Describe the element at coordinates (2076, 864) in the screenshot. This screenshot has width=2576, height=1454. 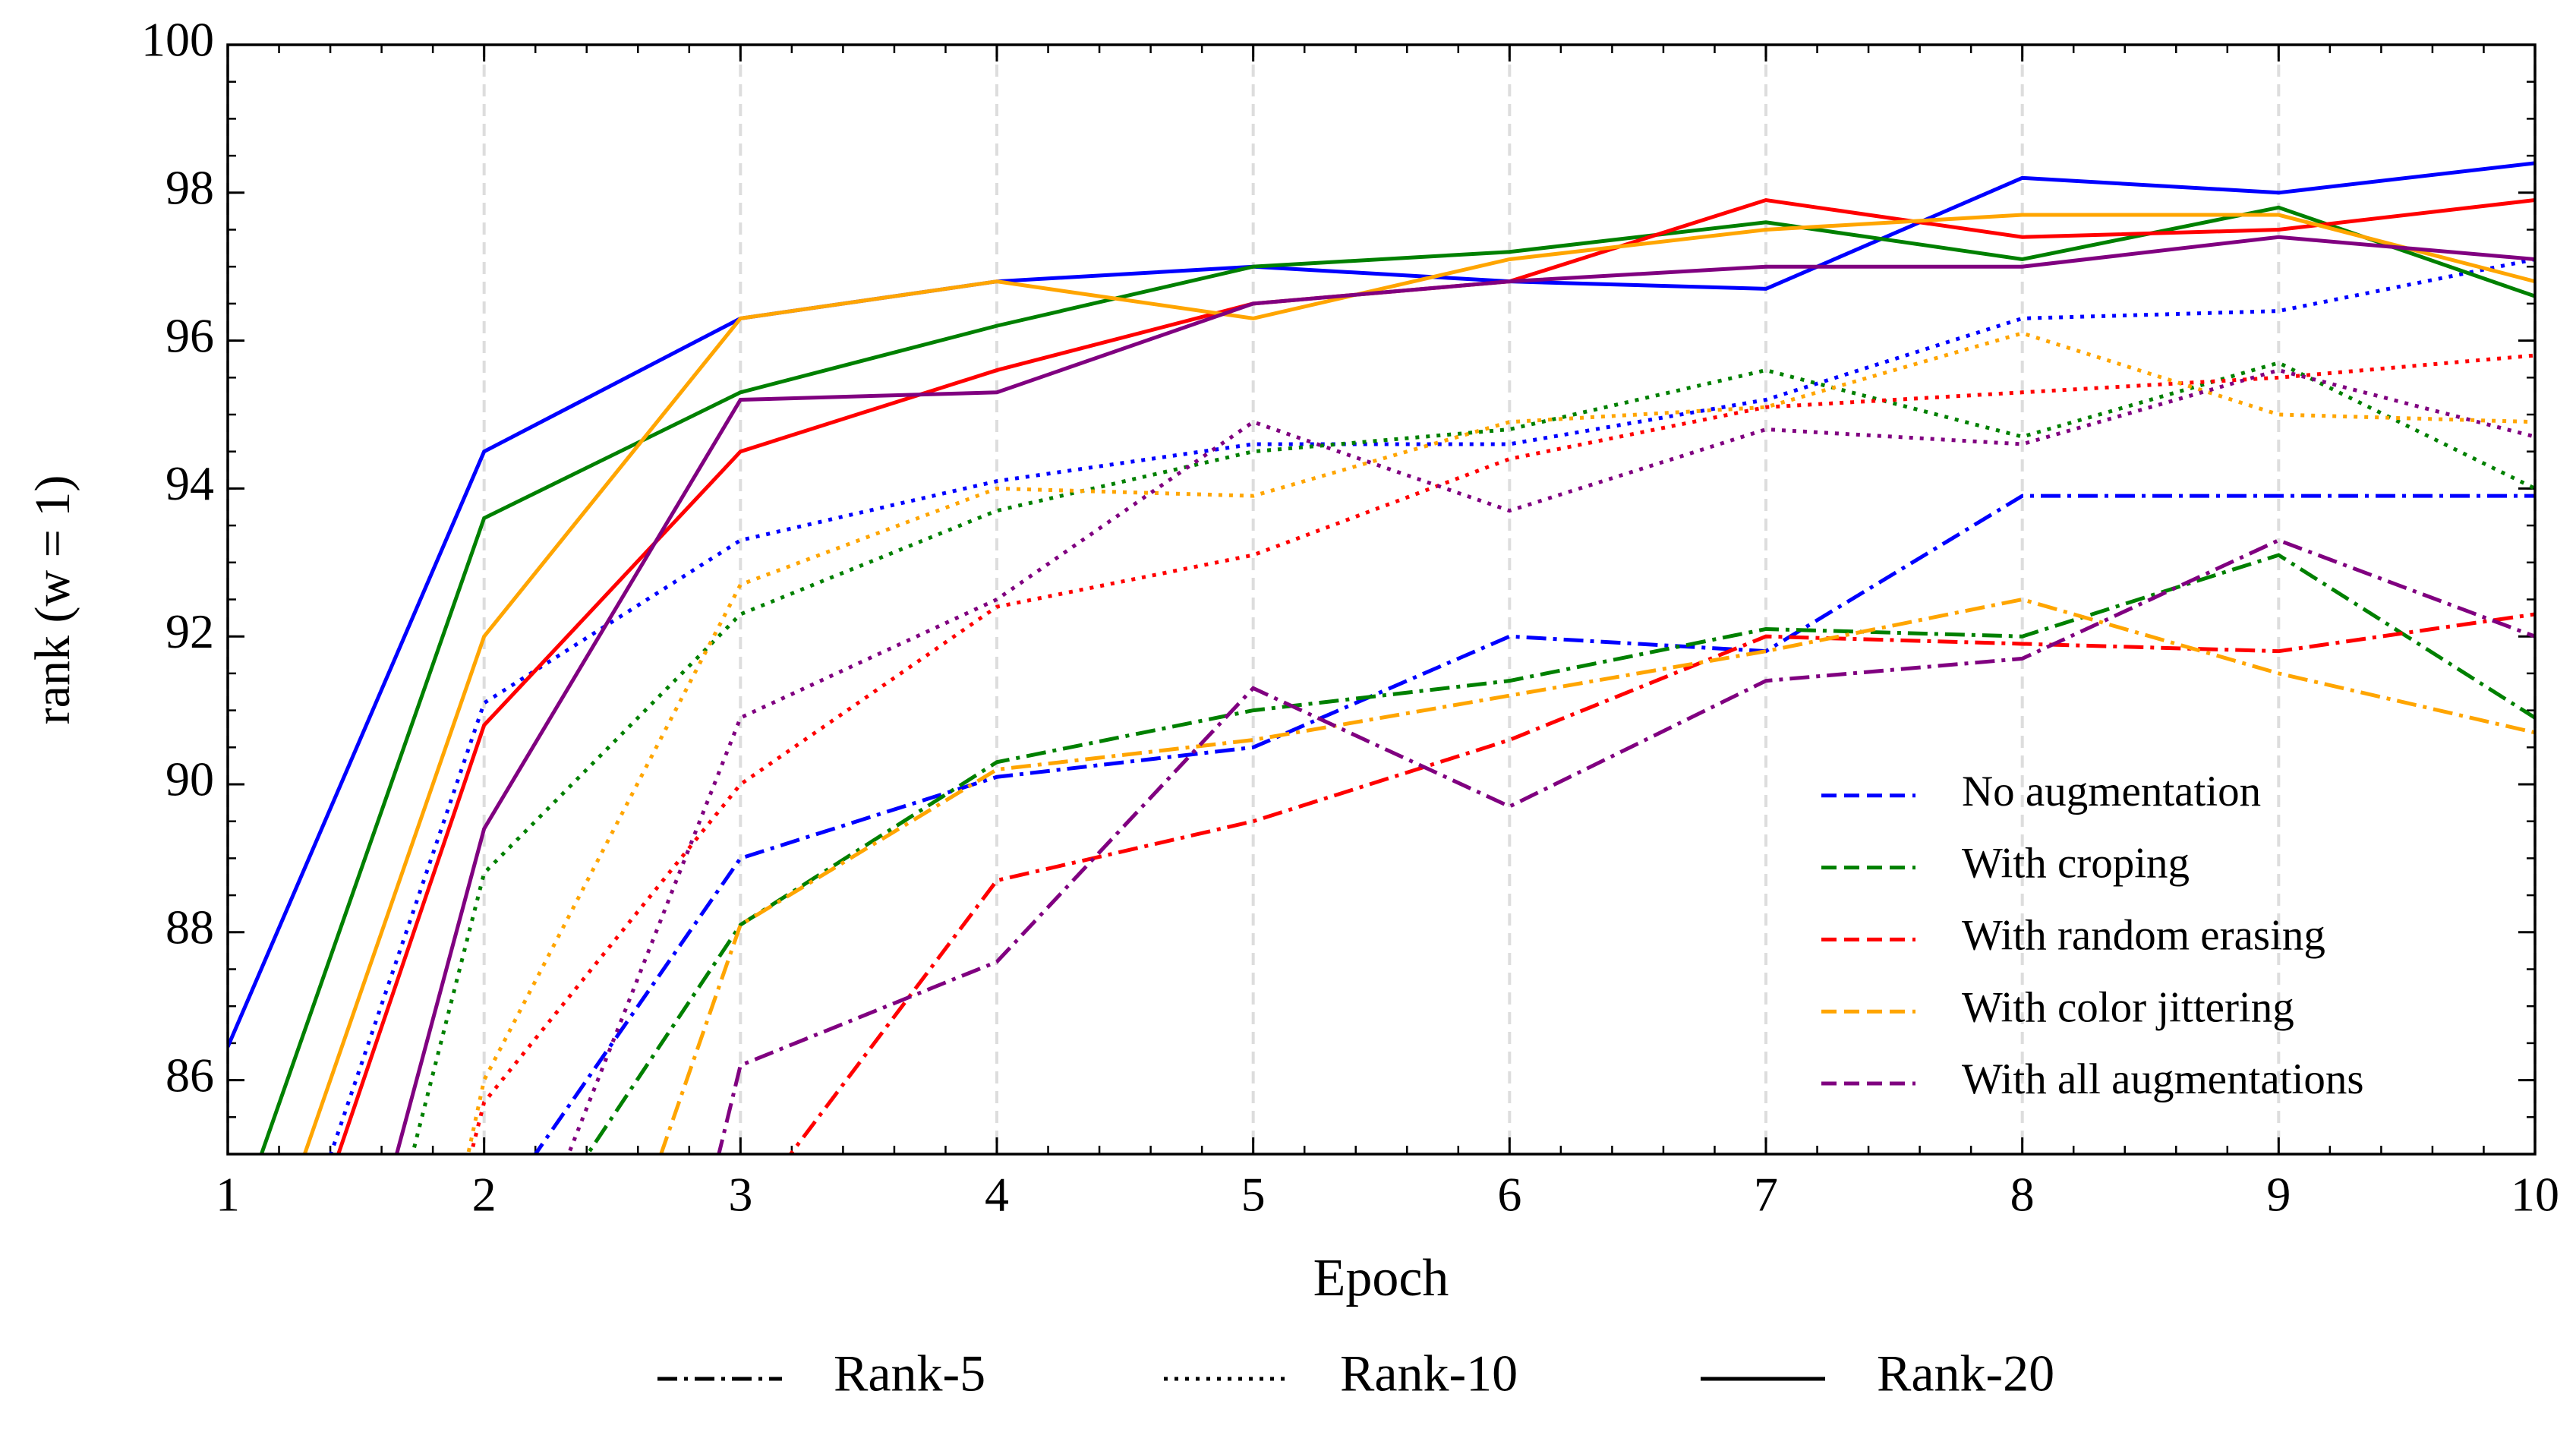
I see `legend-label: With croping` at that location.